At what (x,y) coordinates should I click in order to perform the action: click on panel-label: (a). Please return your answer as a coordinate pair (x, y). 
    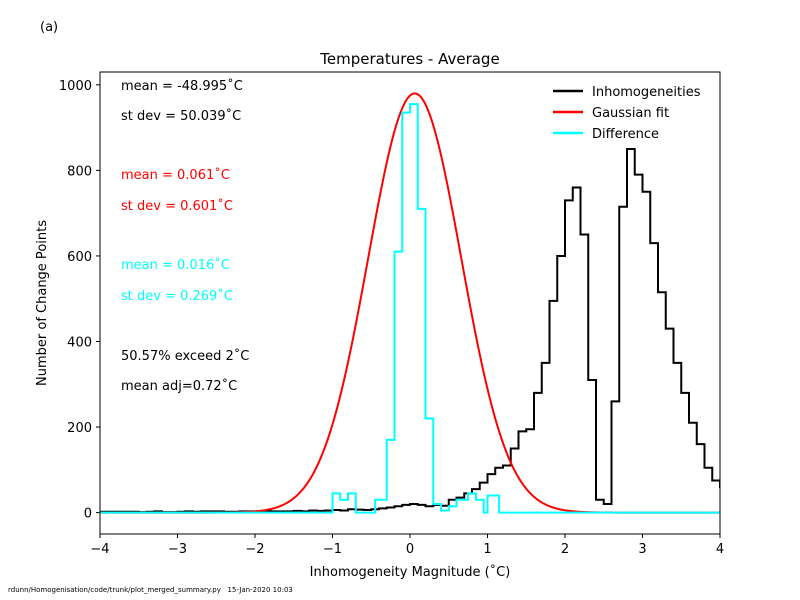
    Looking at the image, I should click on (49, 27).